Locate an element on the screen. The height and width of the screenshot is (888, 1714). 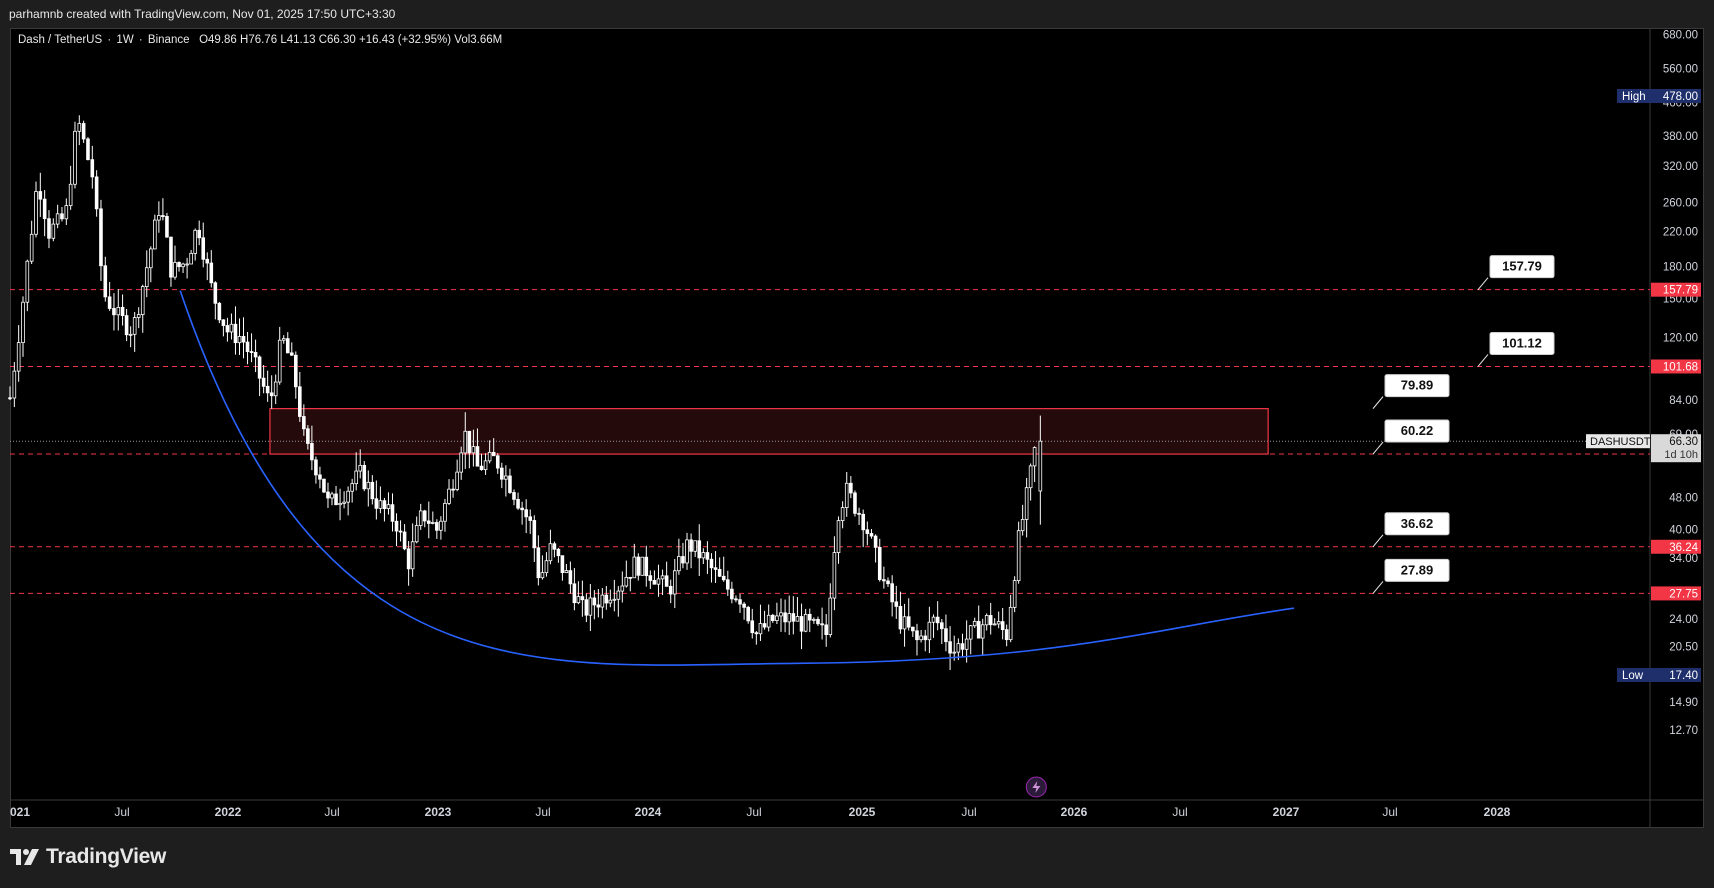
extreme-value: 478.00 is located at coordinates (1680, 97).